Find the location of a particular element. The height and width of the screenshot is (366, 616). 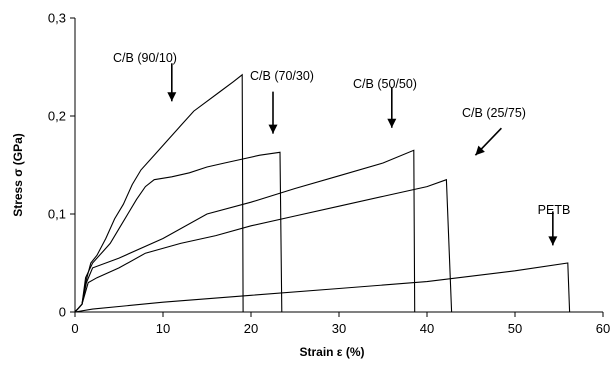

x-tick-label: 50 is located at coordinates (515, 328).